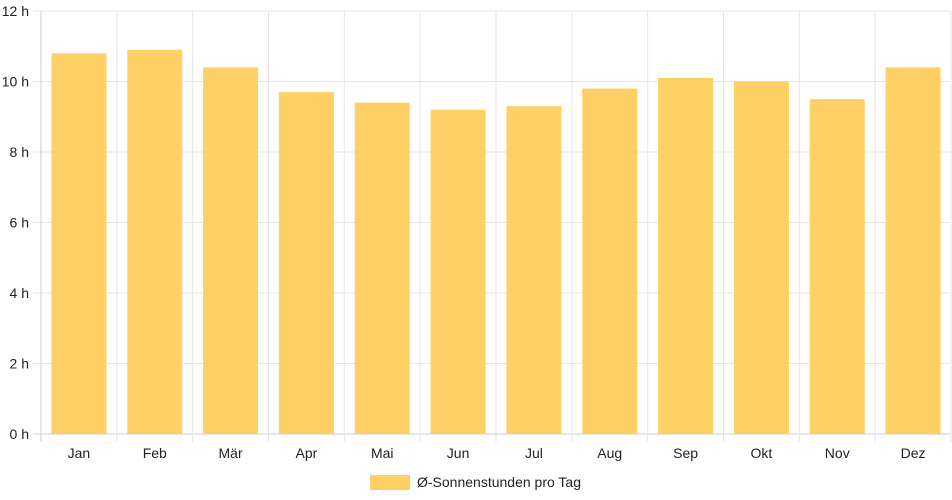 The width and height of the screenshot is (952, 500). I want to click on y-tick-label: 0 h, so click(19, 434).